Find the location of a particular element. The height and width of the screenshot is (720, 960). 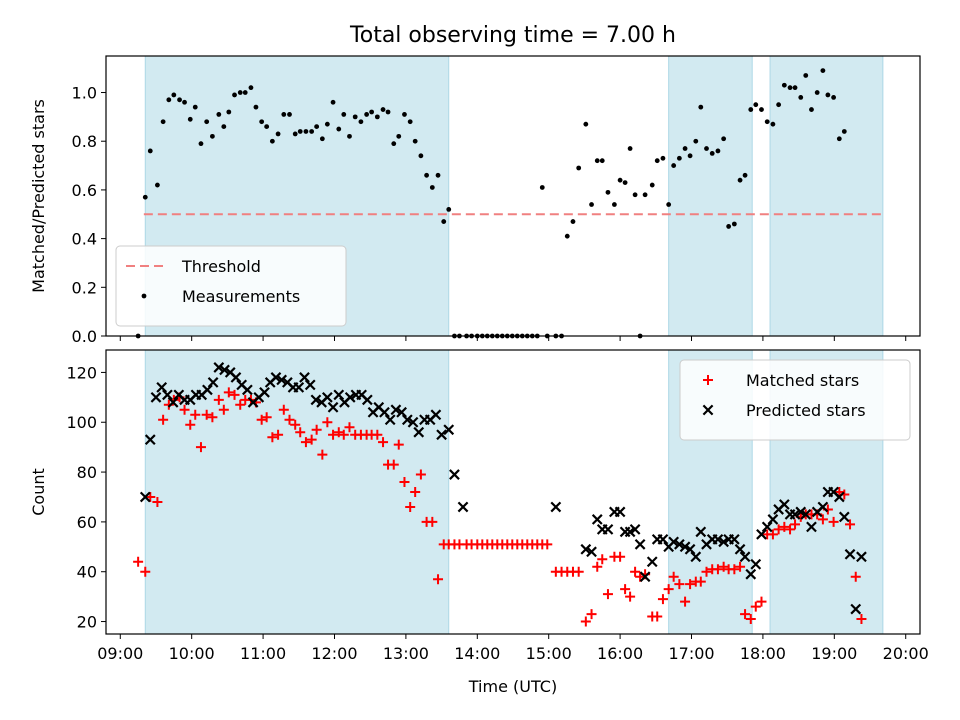

y-tick-label: 80 is located at coordinates (87, 472).